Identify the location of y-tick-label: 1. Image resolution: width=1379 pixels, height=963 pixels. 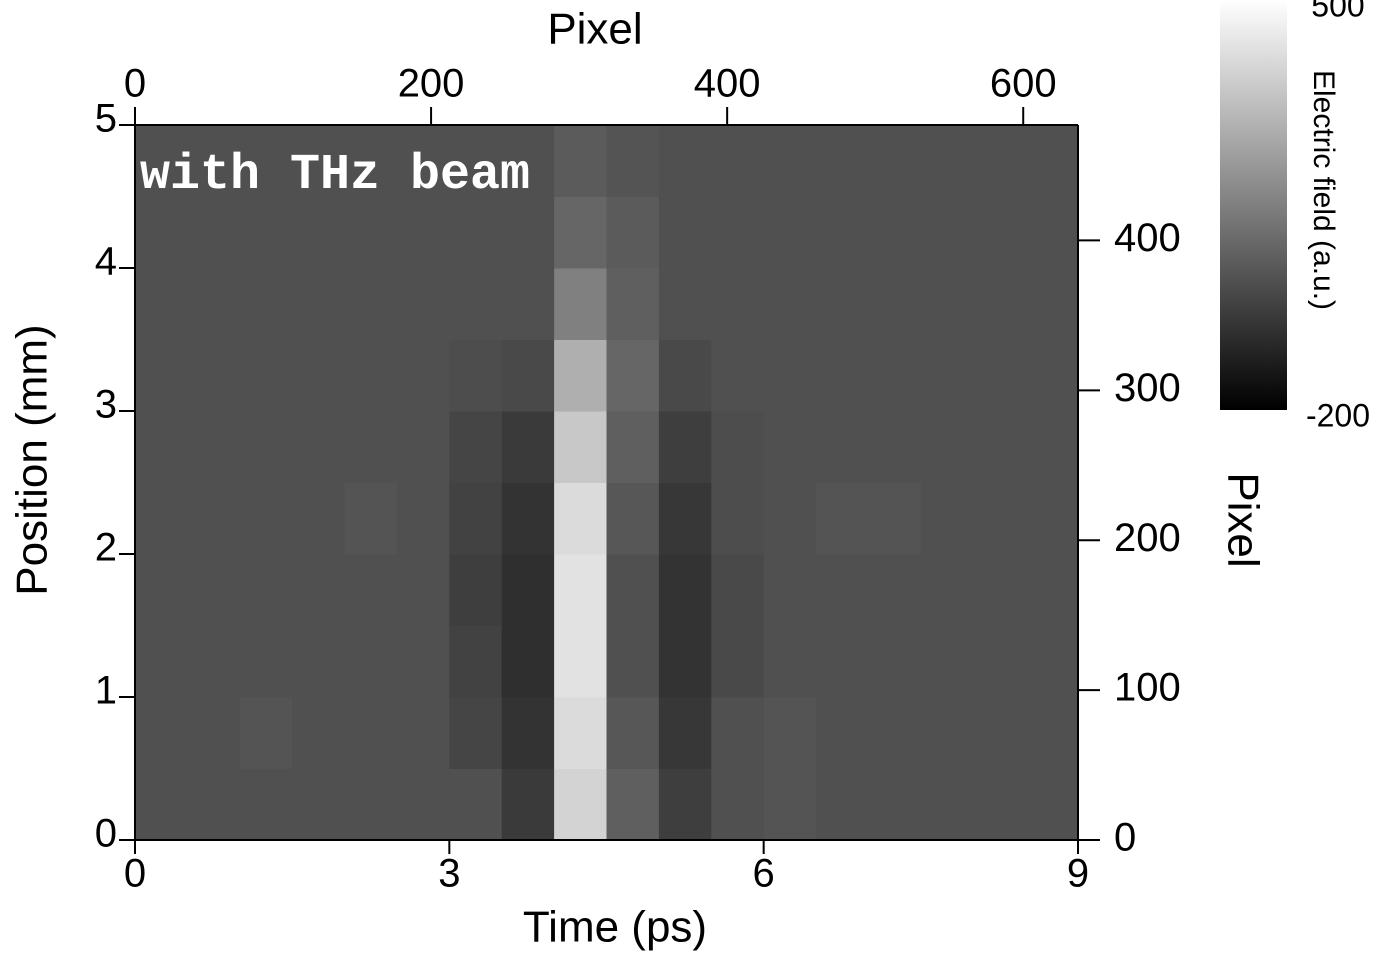
(106, 691).